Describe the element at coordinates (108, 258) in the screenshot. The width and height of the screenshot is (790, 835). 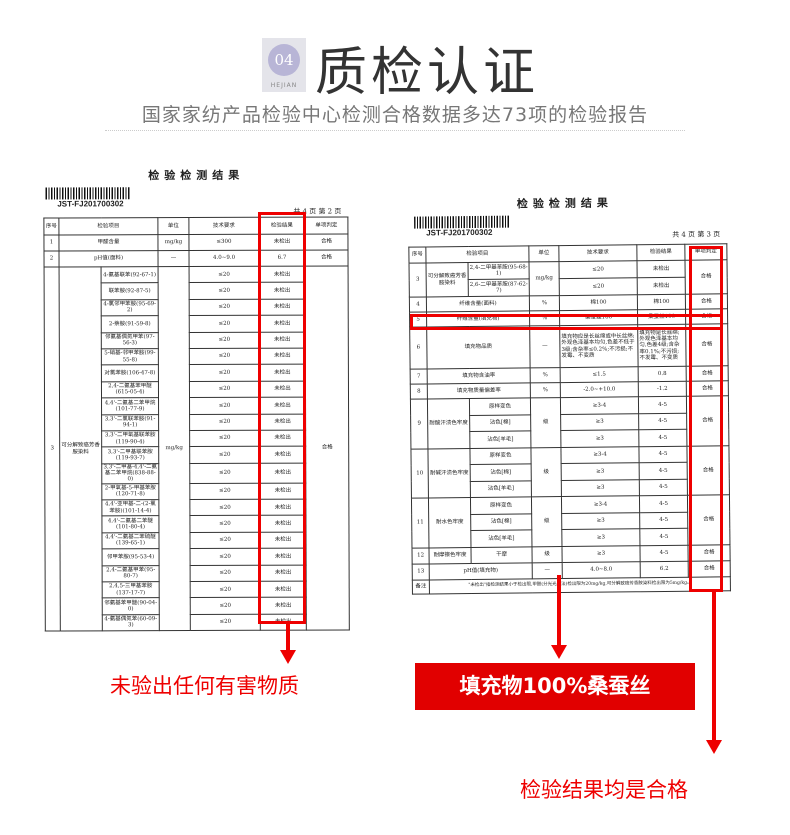
I see `cell: pH值(面料)` at that location.